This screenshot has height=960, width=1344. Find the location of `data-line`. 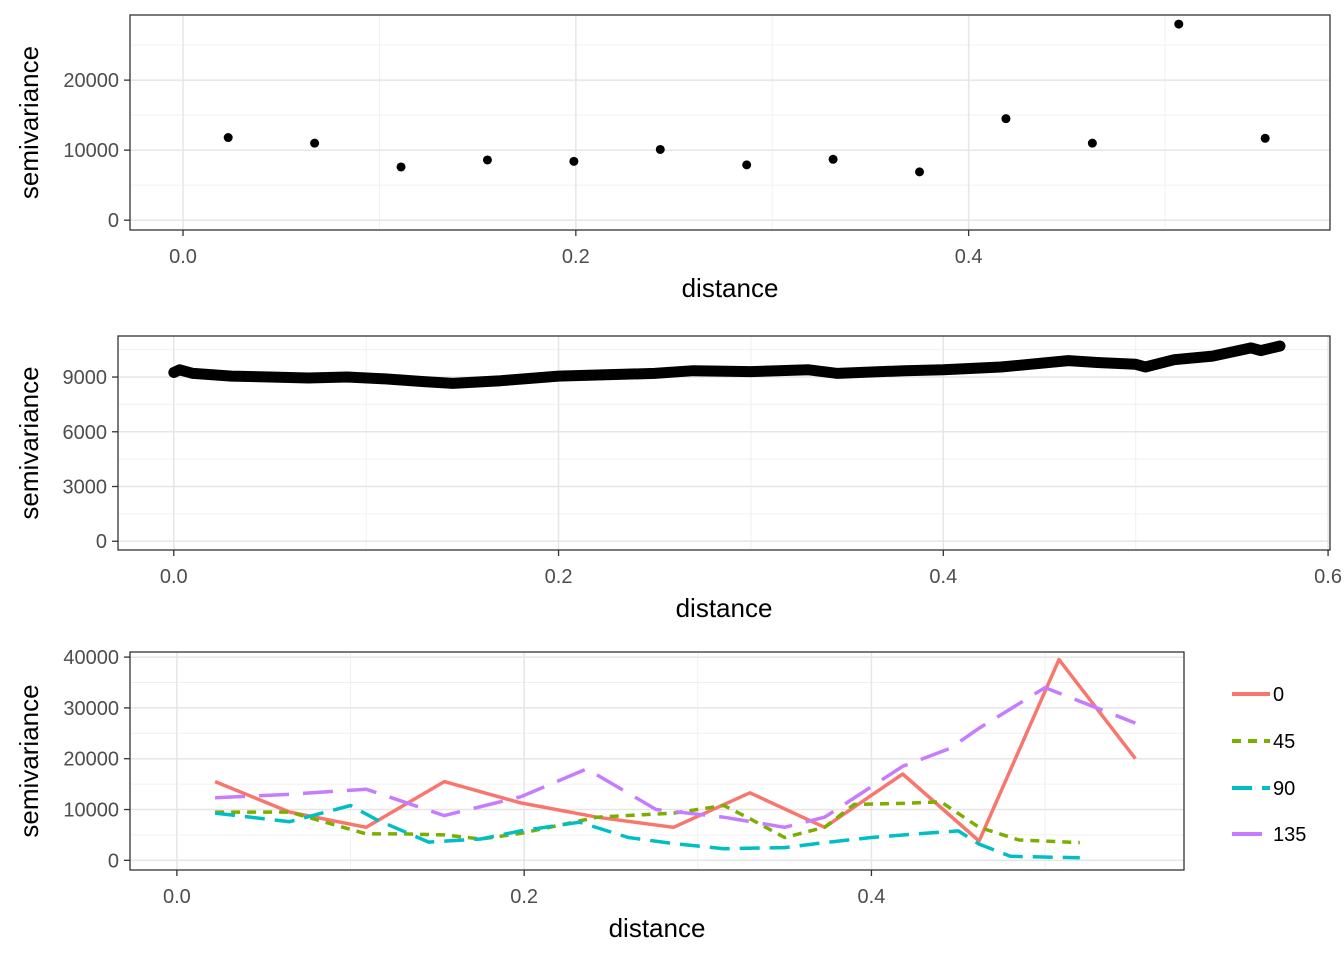

data-line is located at coordinates (727, 364).